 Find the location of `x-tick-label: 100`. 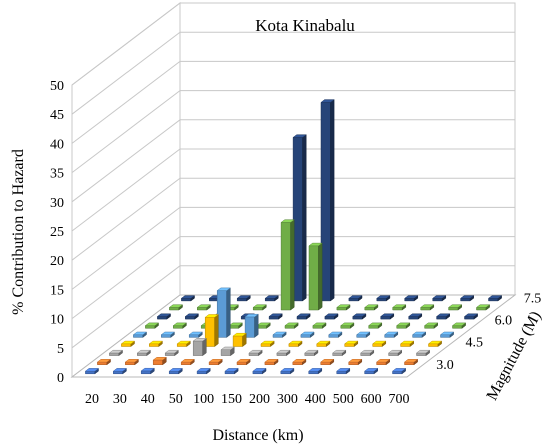

x-tick-label: 100 is located at coordinates (203, 399).